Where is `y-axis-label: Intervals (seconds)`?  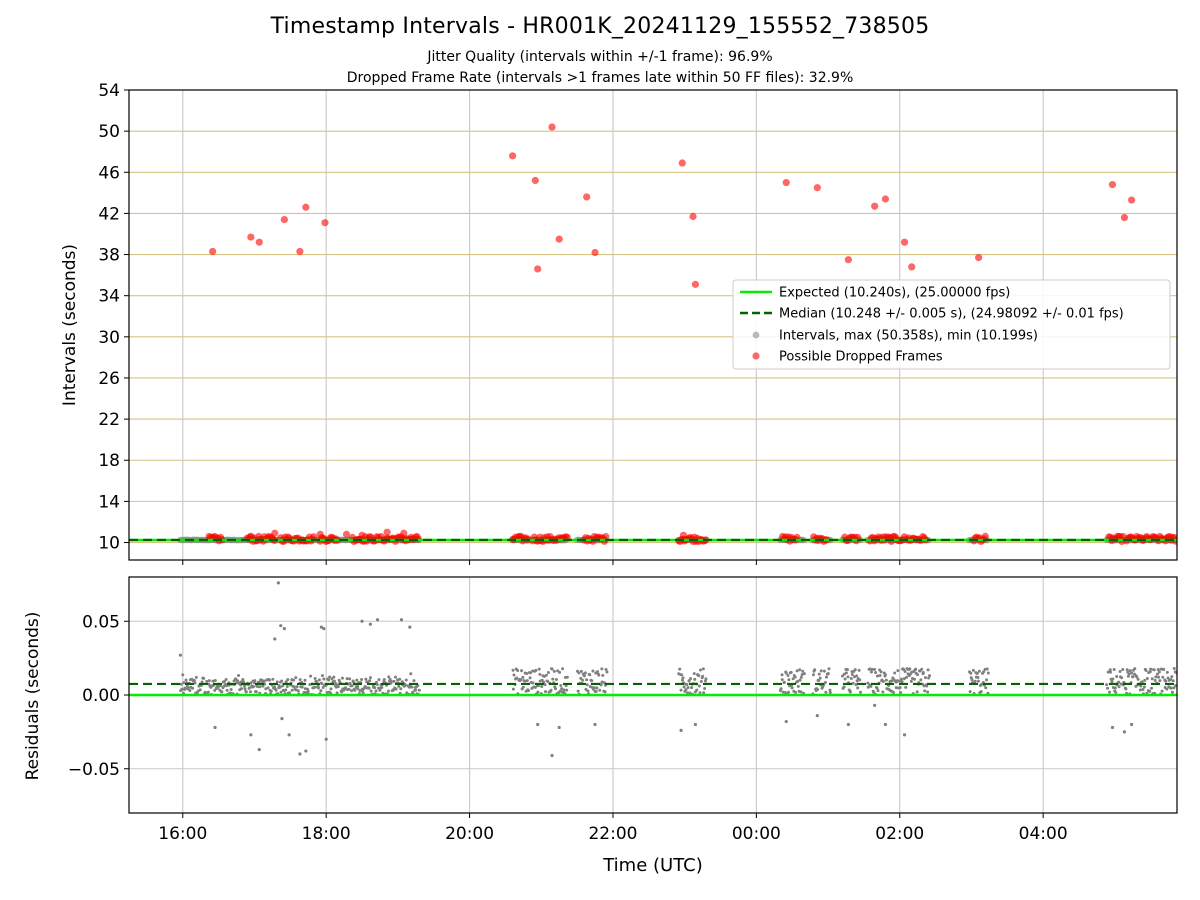
y-axis-label: Intervals (seconds) is located at coordinates (70, 325).